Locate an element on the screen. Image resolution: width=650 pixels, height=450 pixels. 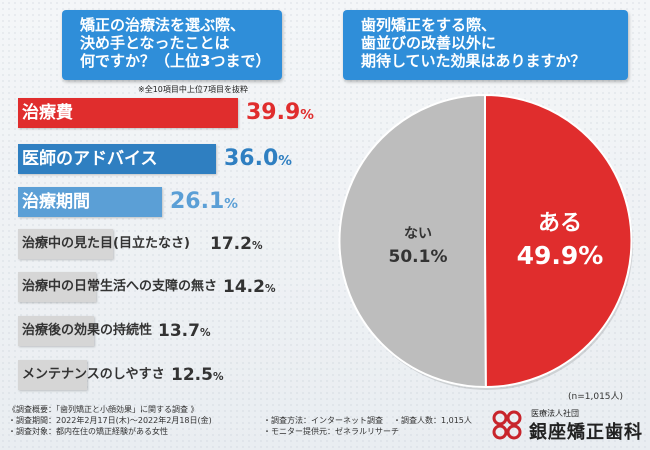
bar-value-label: 26.1% is located at coordinates (204, 202).